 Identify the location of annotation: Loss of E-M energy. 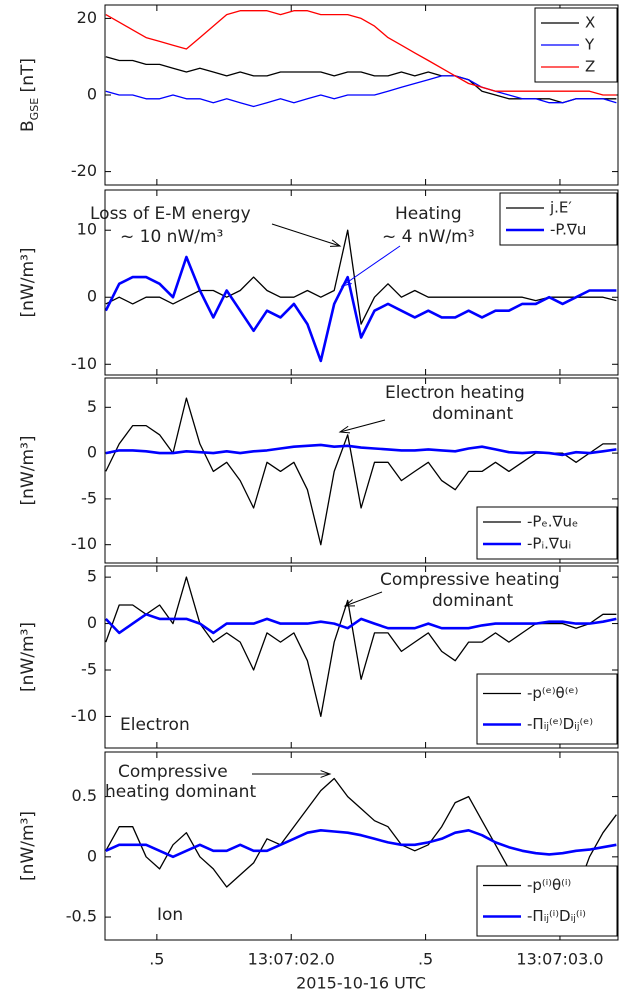
(170, 214).